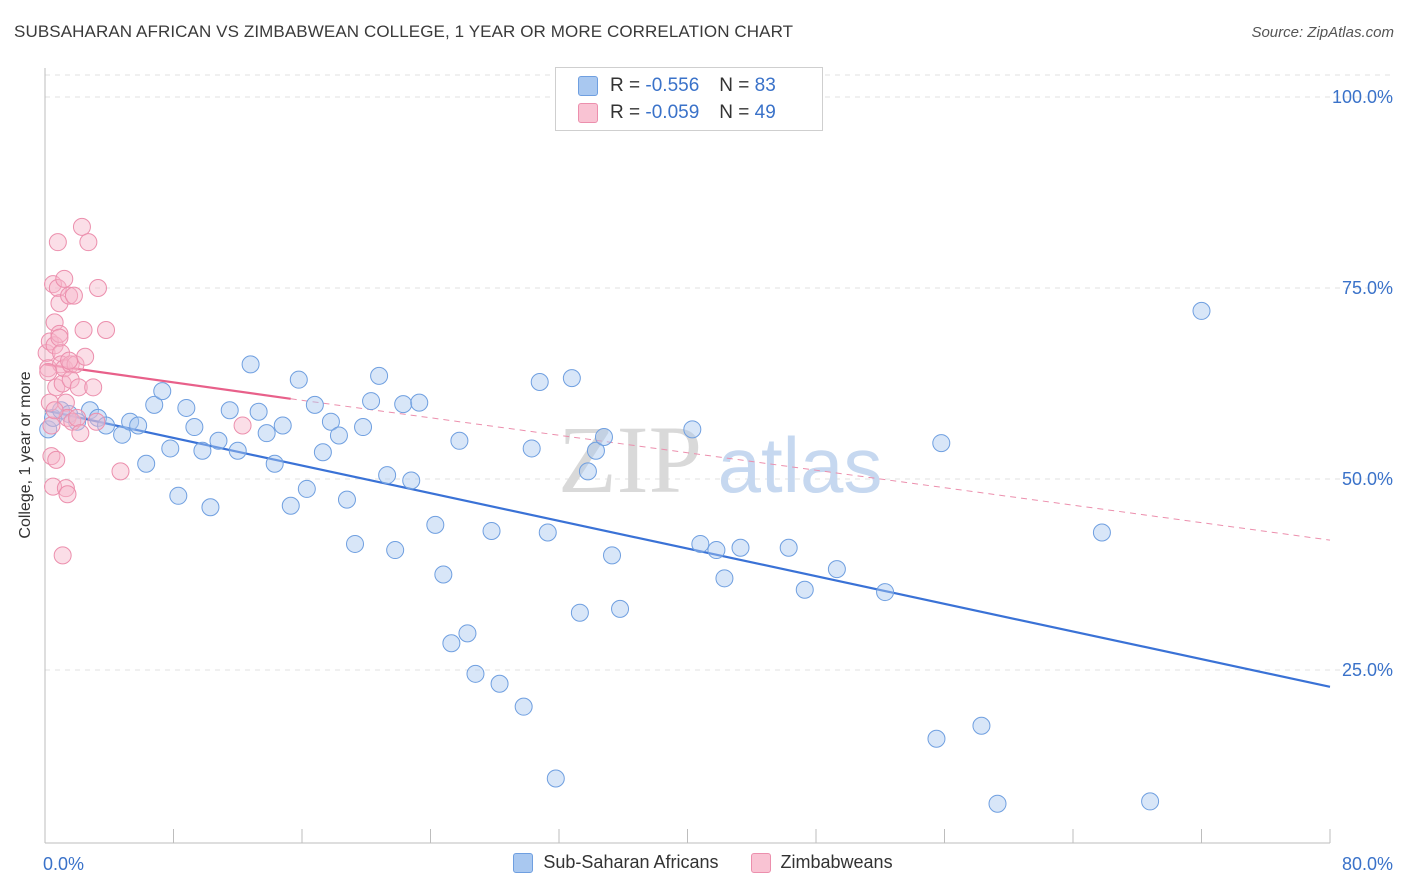  What do you see at coordinates (760, 862) in the screenshot?
I see `series-swatch-pink` at bounding box center [760, 862].